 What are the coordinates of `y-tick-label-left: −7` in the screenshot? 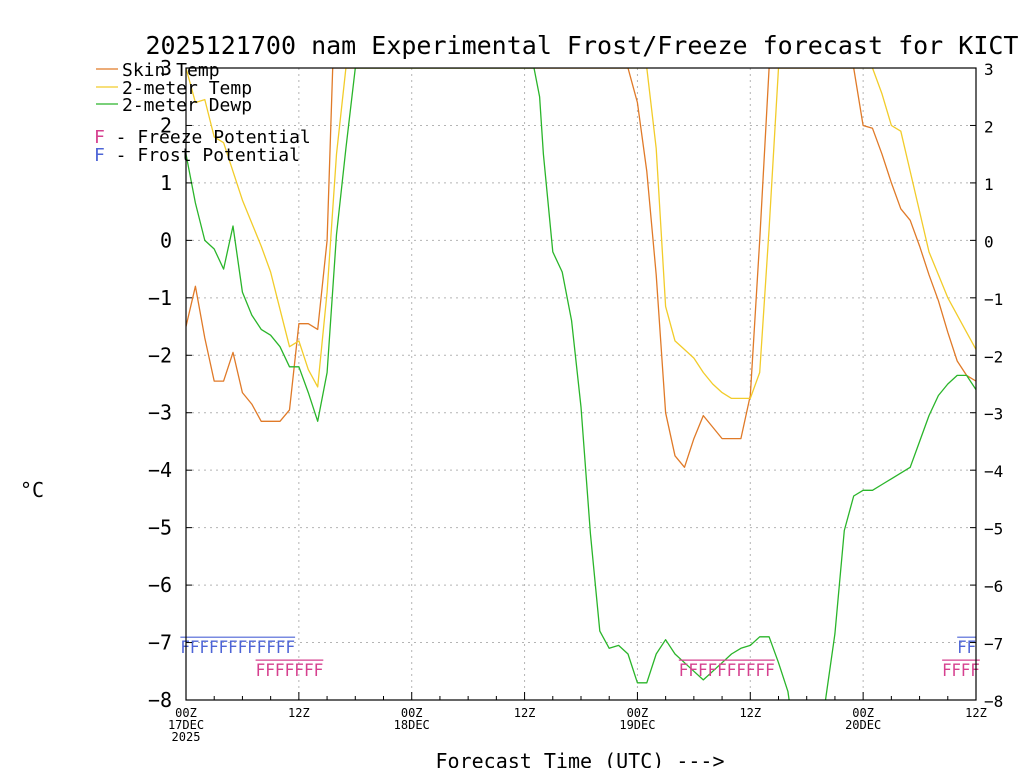 It's located at (160, 643).